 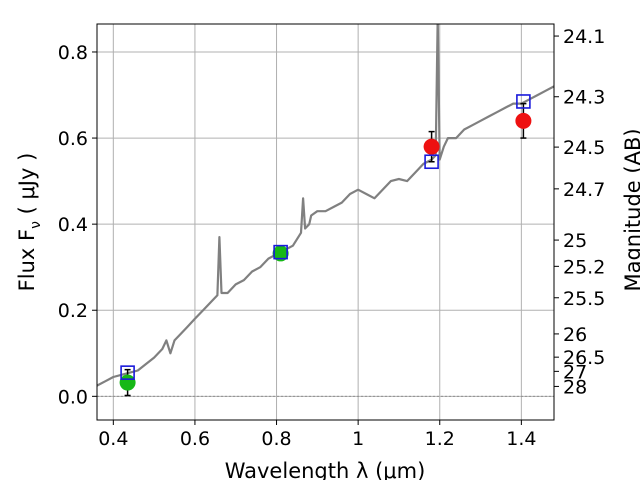 What do you see at coordinates (73, 139) in the screenshot?
I see `y-tick-label: 0.6` at bounding box center [73, 139].